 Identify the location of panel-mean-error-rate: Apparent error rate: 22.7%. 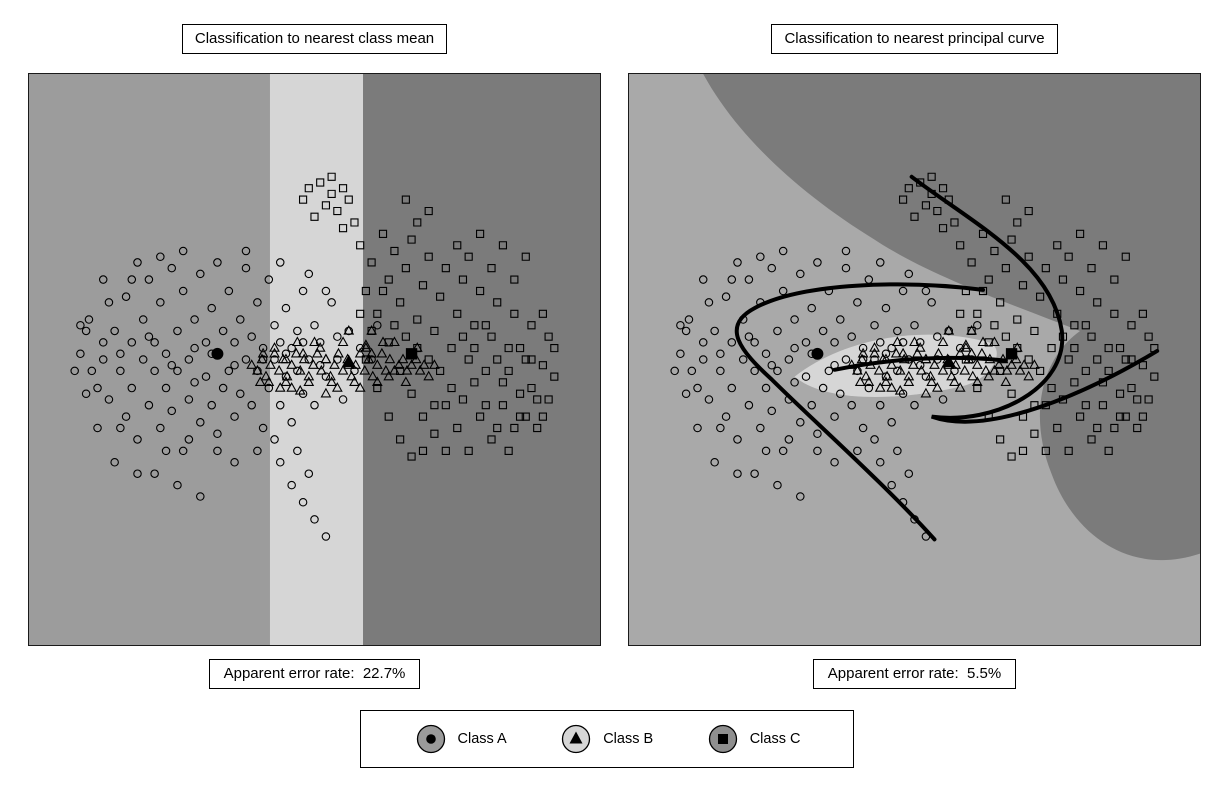
(314, 674).